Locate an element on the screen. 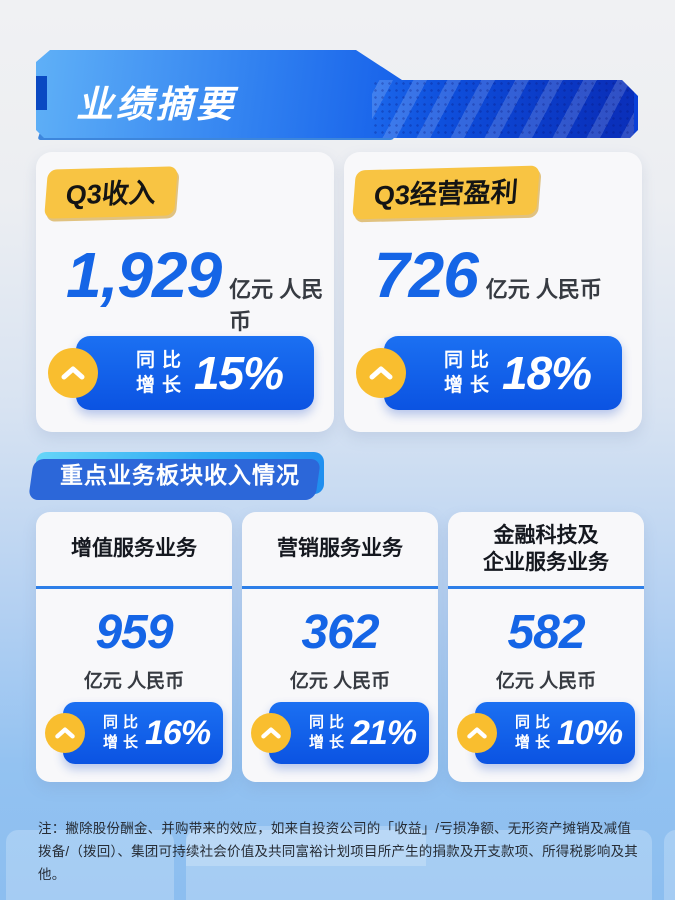 Image resolution: width=675 pixels, height=900 pixels. growth-pill: 同比 增长 21% is located at coordinates (340, 733).